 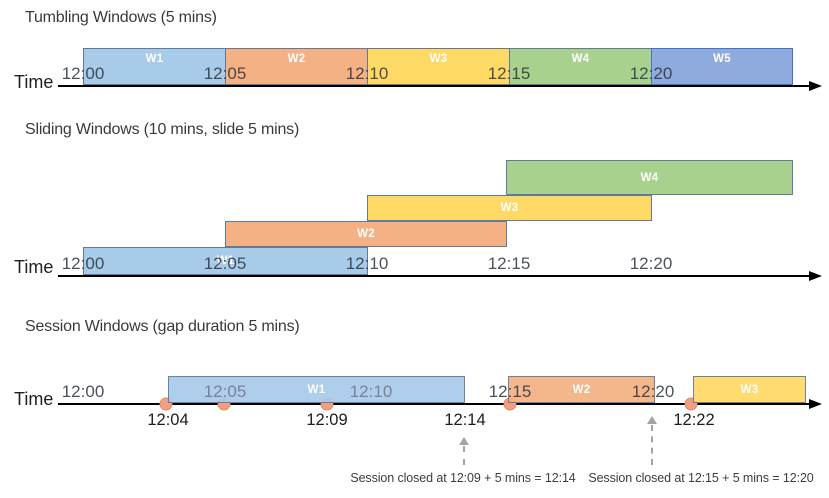 What do you see at coordinates (162, 326) in the screenshot?
I see `section-title-session: Session Windows (gap duration 5 mins)` at bounding box center [162, 326].